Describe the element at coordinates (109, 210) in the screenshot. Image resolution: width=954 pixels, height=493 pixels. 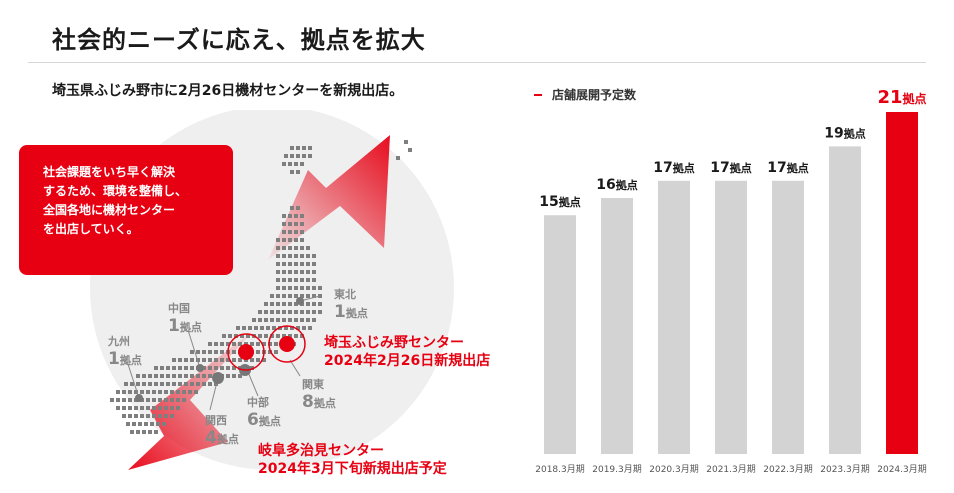
I see `callout-line: 全国各地に機材センター` at that location.